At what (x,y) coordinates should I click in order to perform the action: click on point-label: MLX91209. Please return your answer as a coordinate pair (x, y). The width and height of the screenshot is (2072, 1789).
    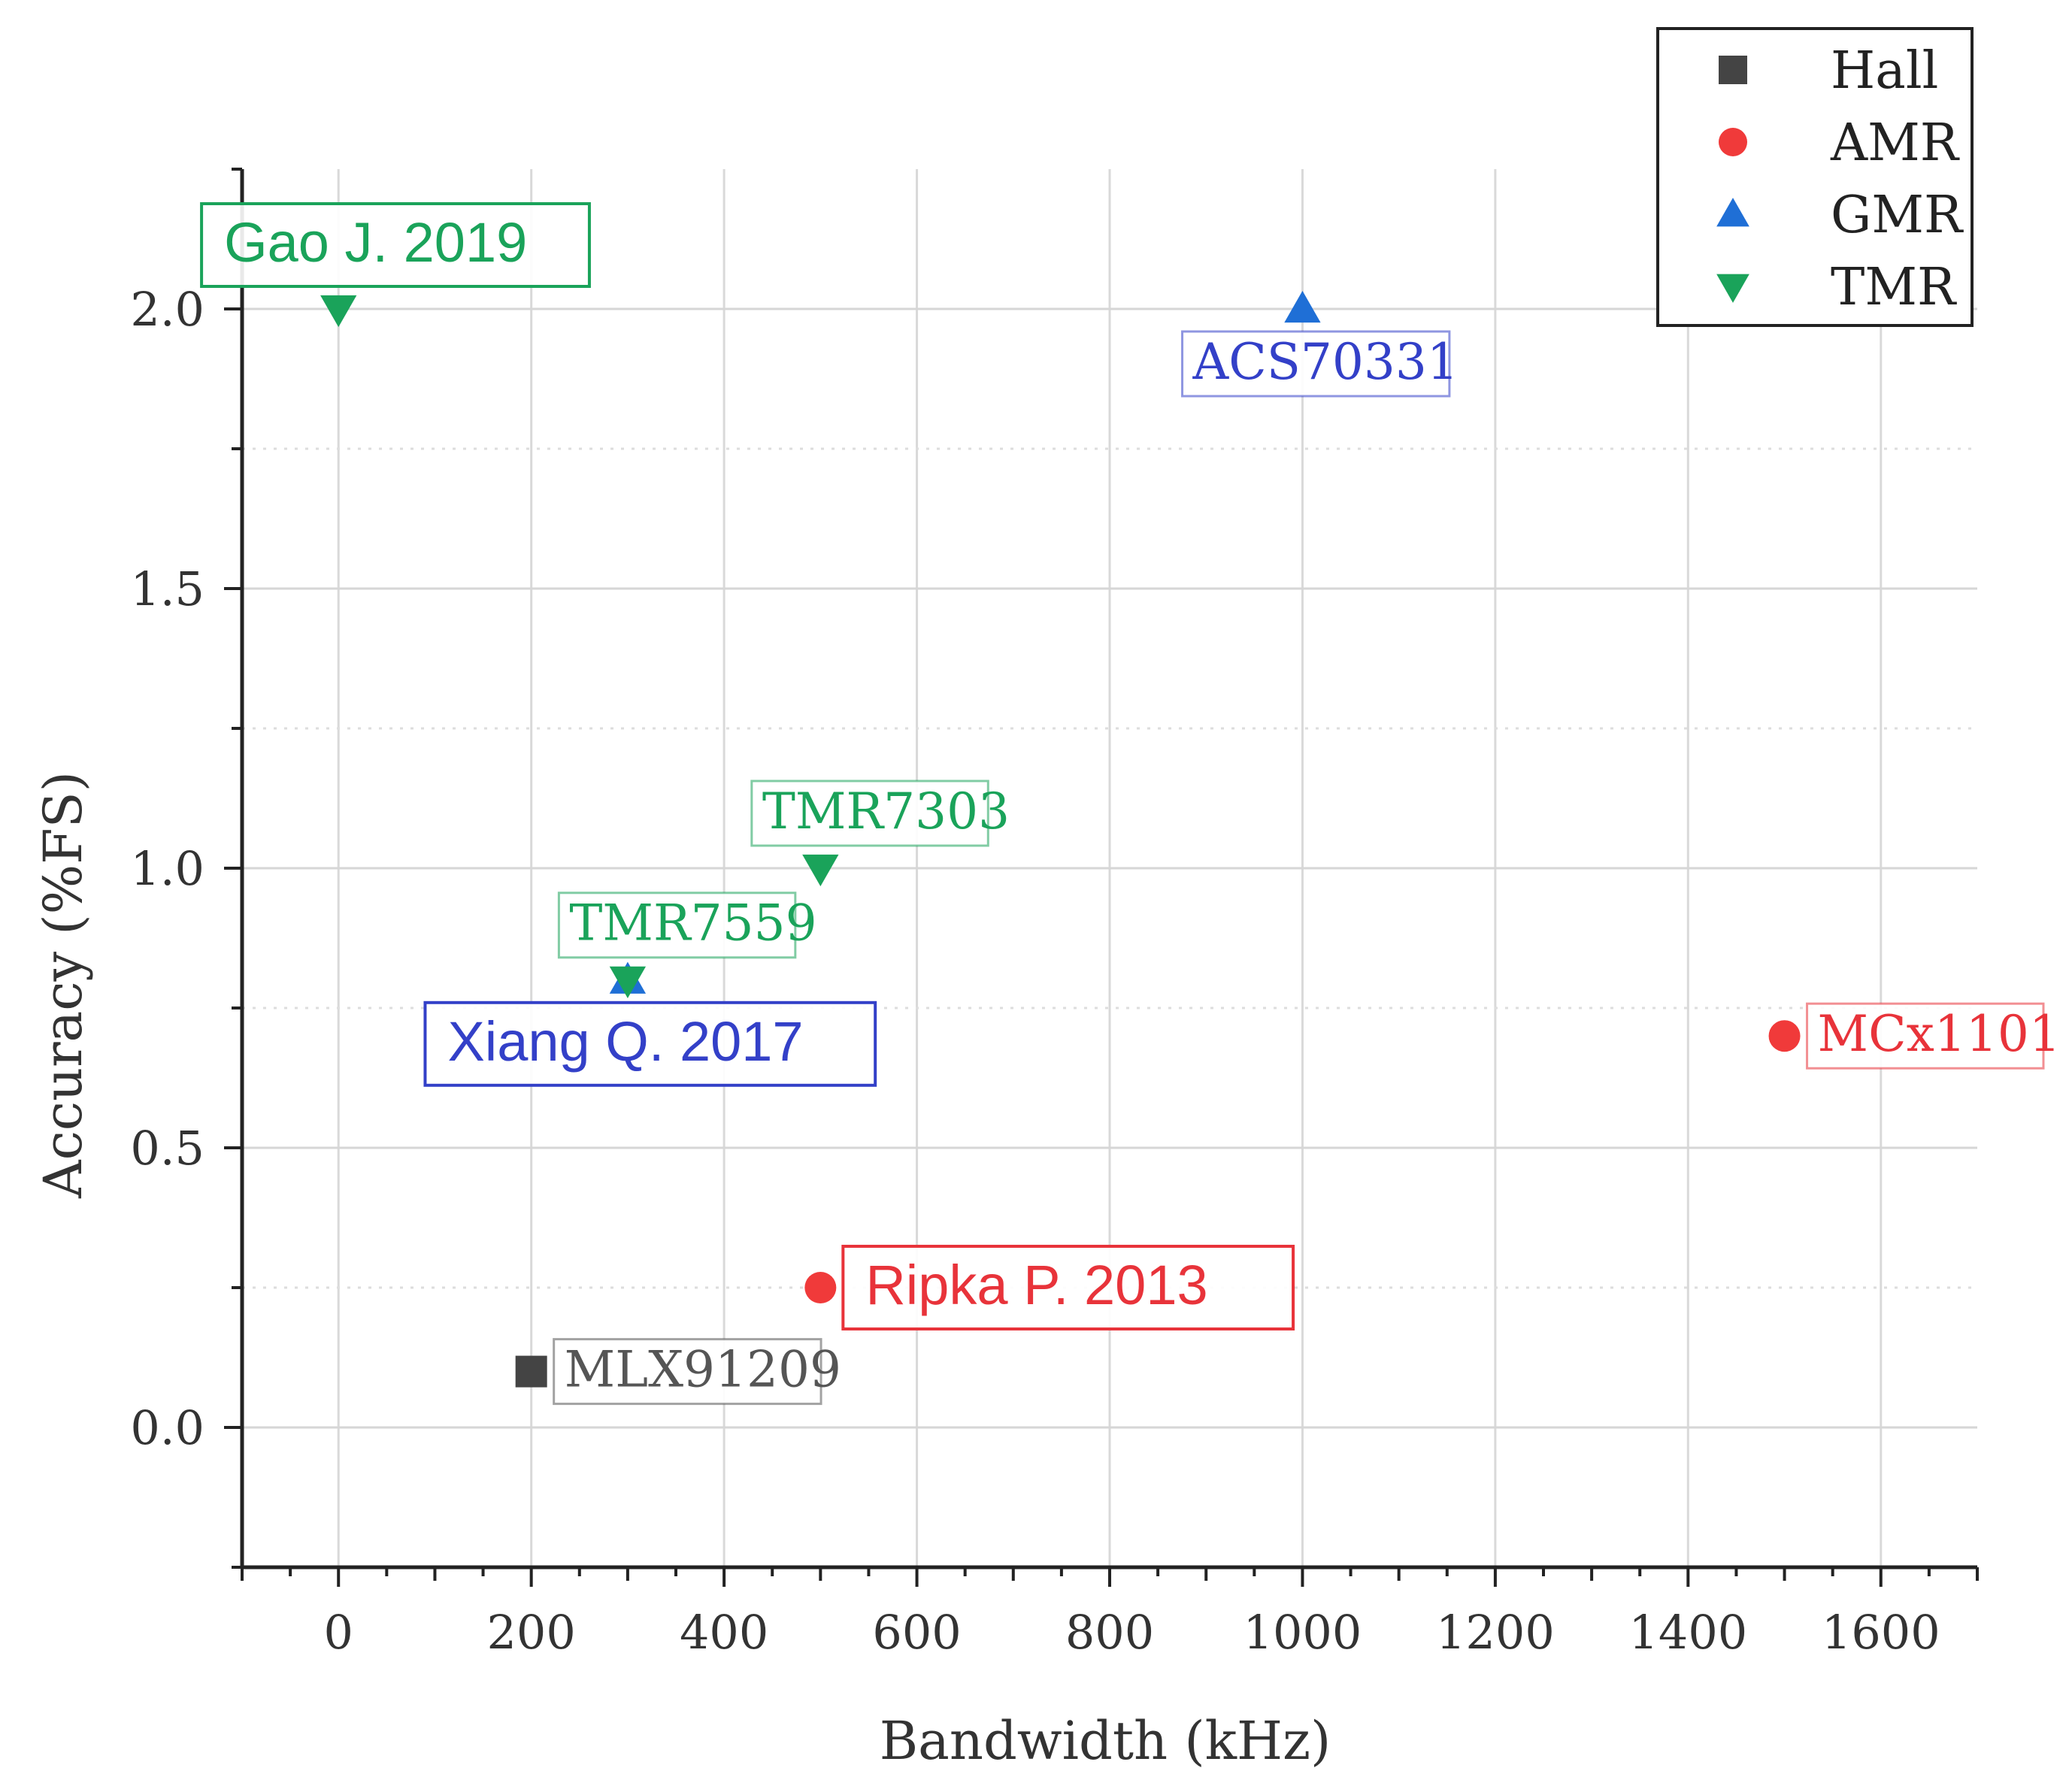
    Looking at the image, I should click on (703, 1369).